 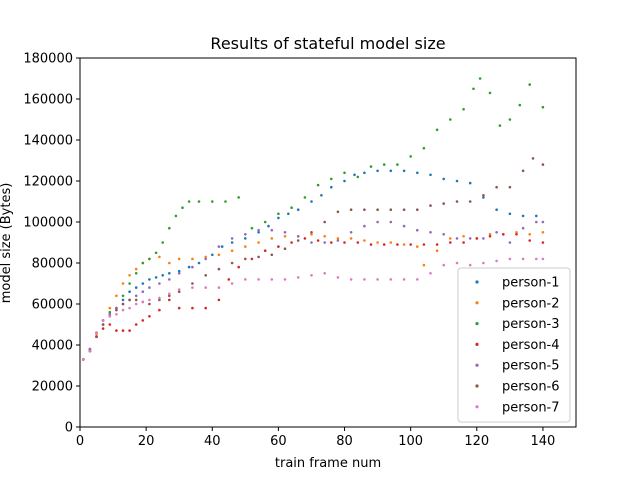 What do you see at coordinates (531, 283) in the screenshot?
I see `legend-label: person-1` at bounding box center [531, 283].